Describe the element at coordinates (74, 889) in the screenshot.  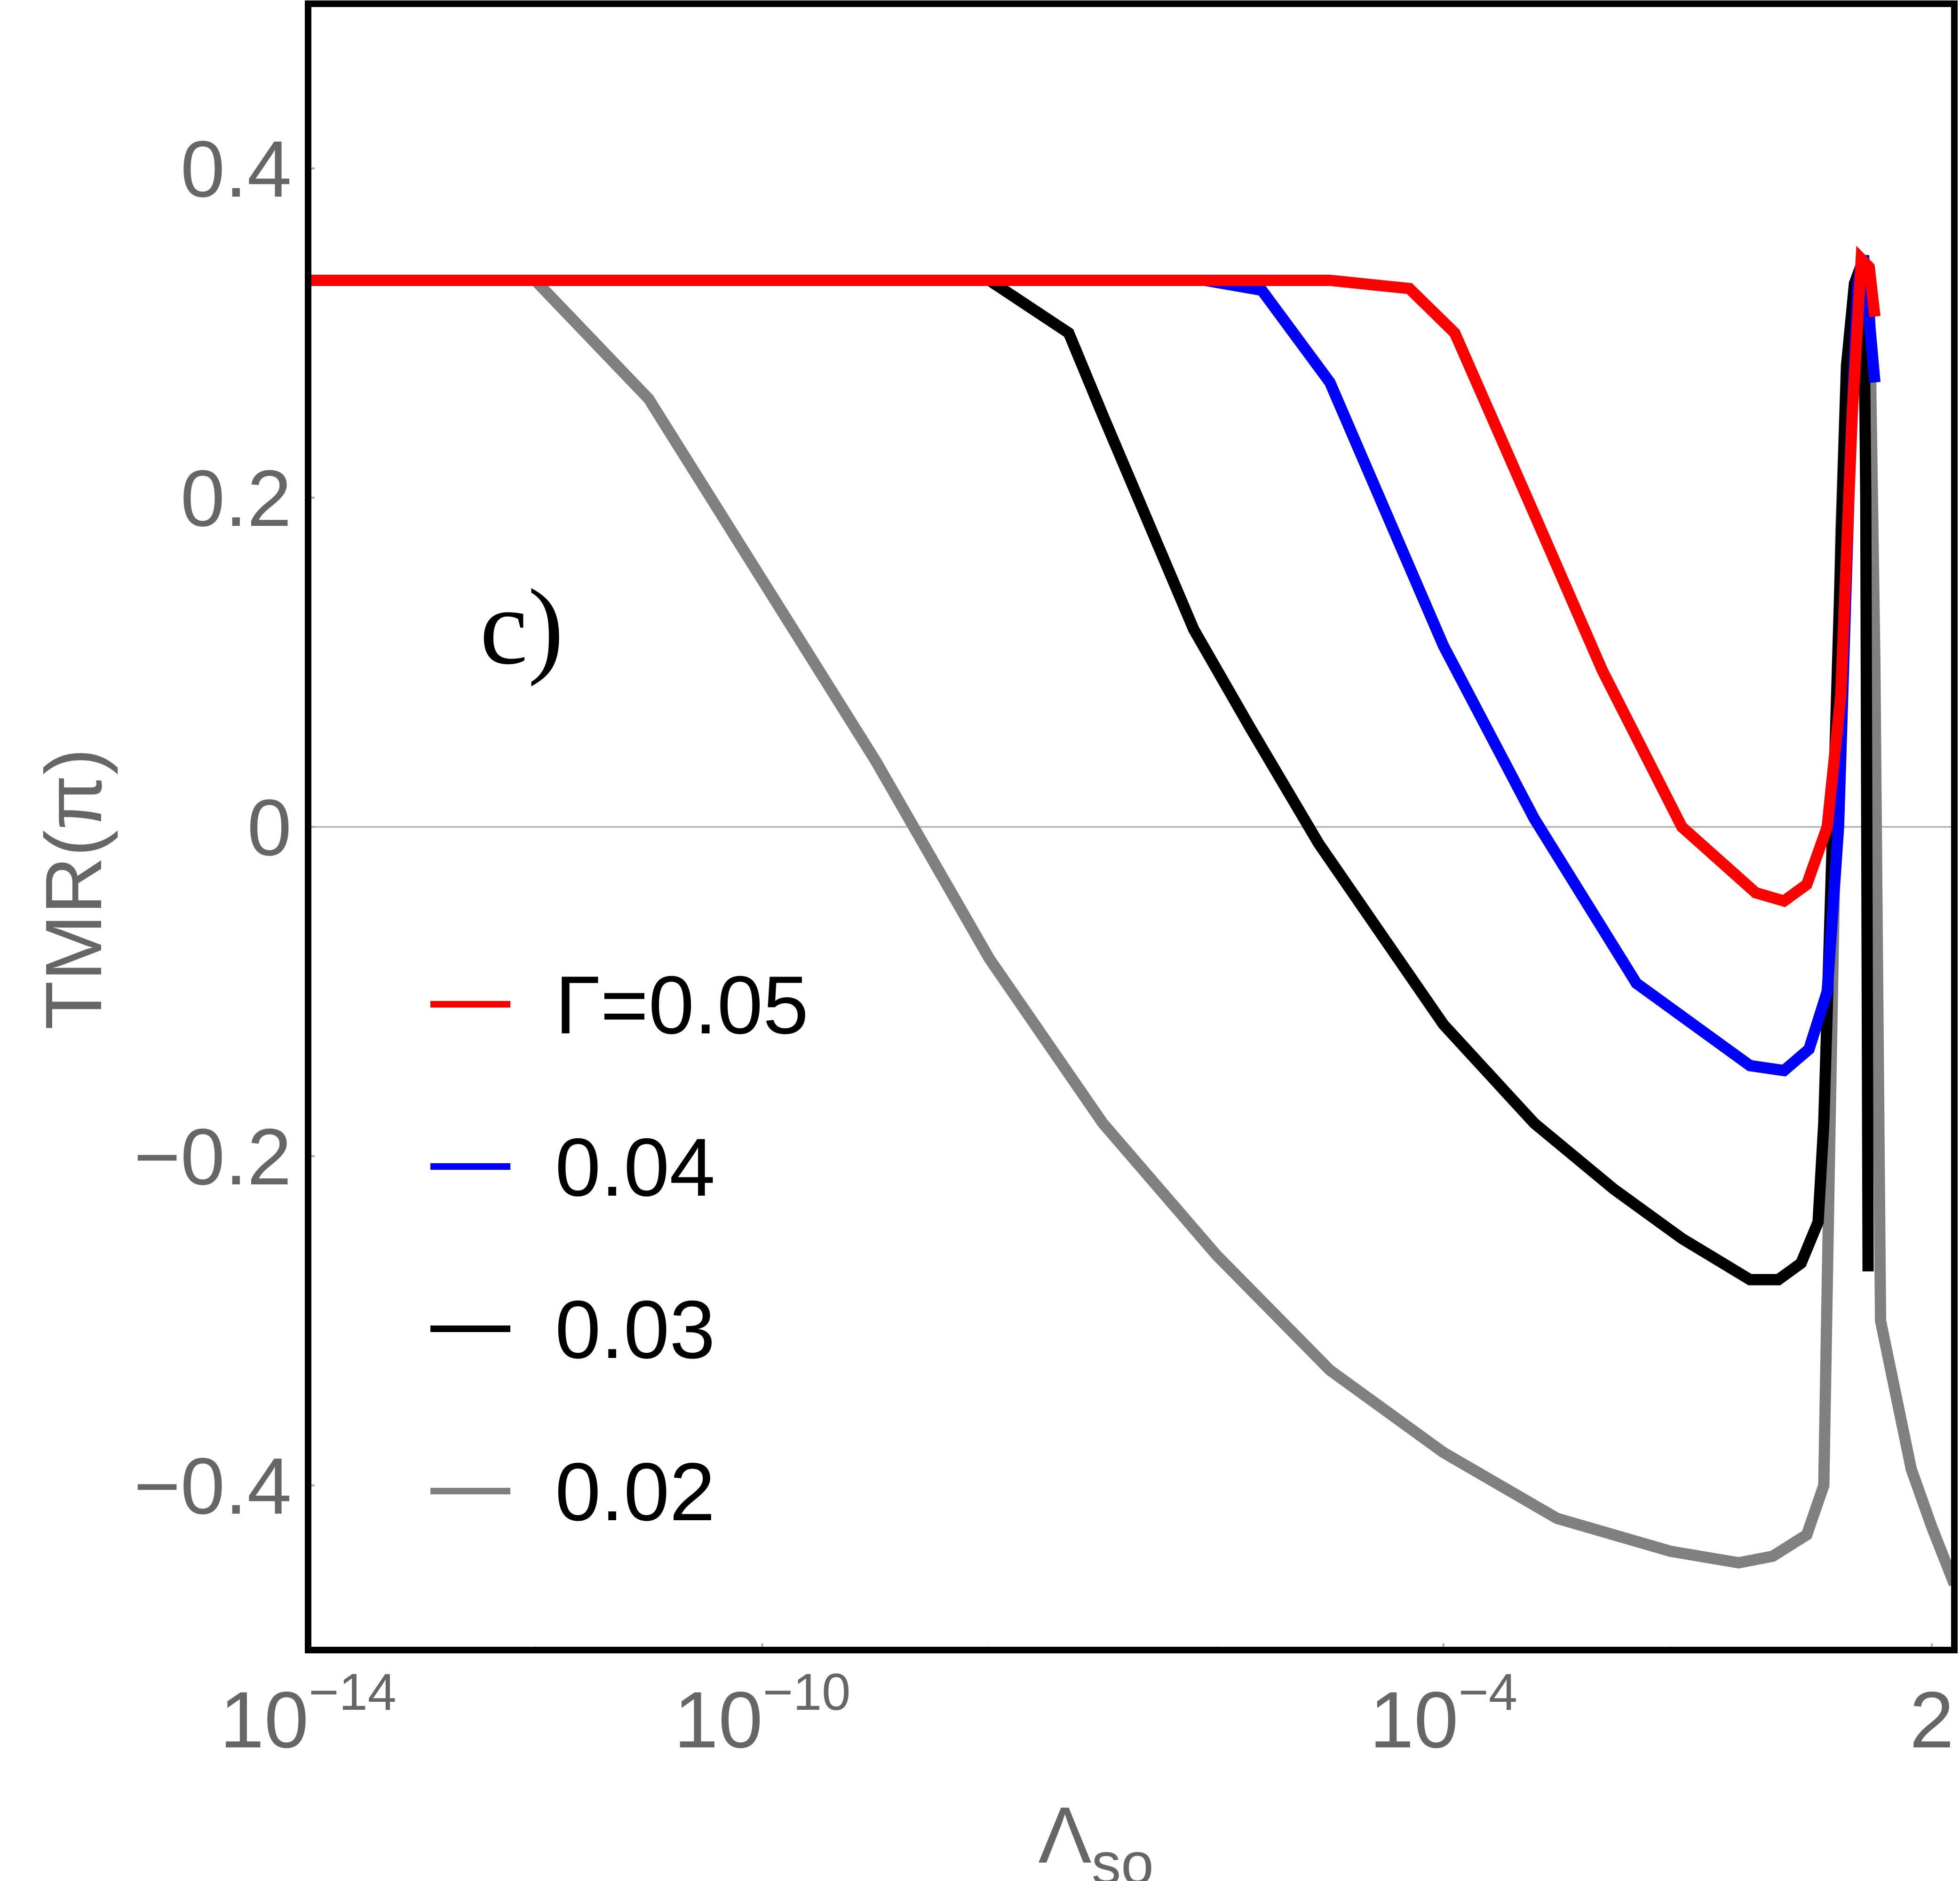
I see `y-axis-title: TMR(π)` at that location.